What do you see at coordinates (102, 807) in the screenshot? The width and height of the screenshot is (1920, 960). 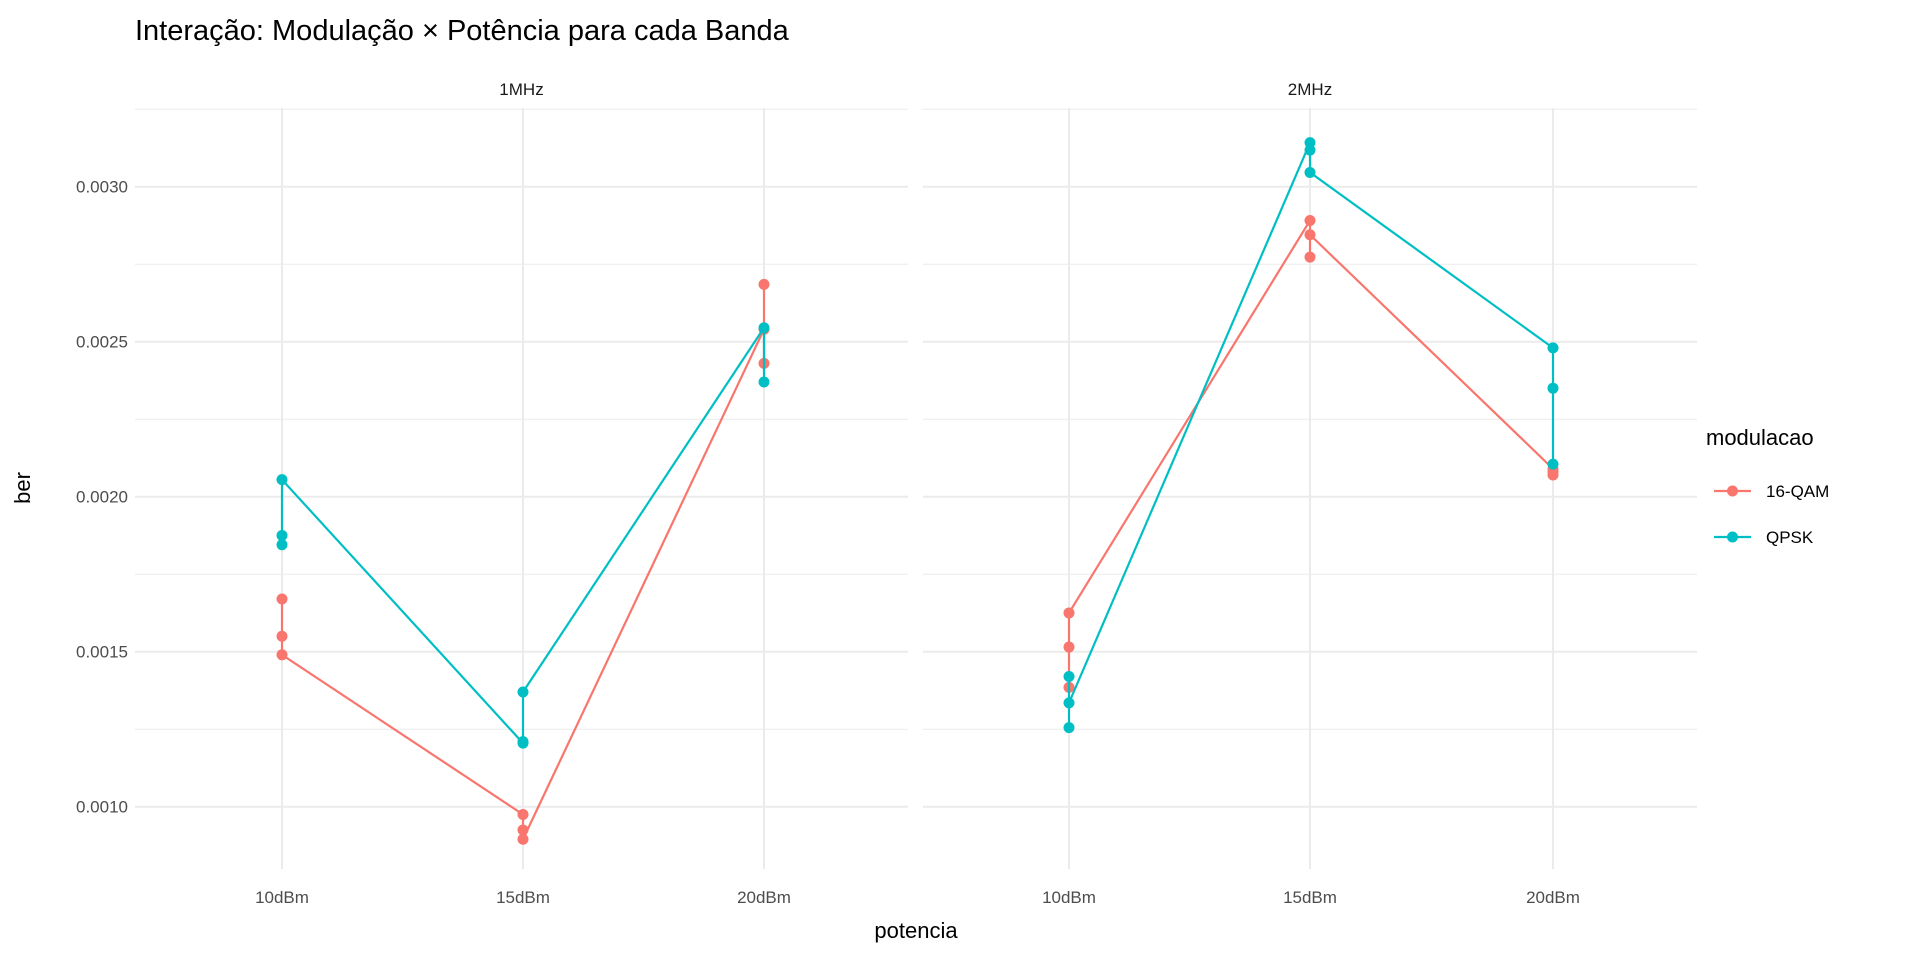 I see `y-tick-label: 0.0010` at bounding box center [102, 807].